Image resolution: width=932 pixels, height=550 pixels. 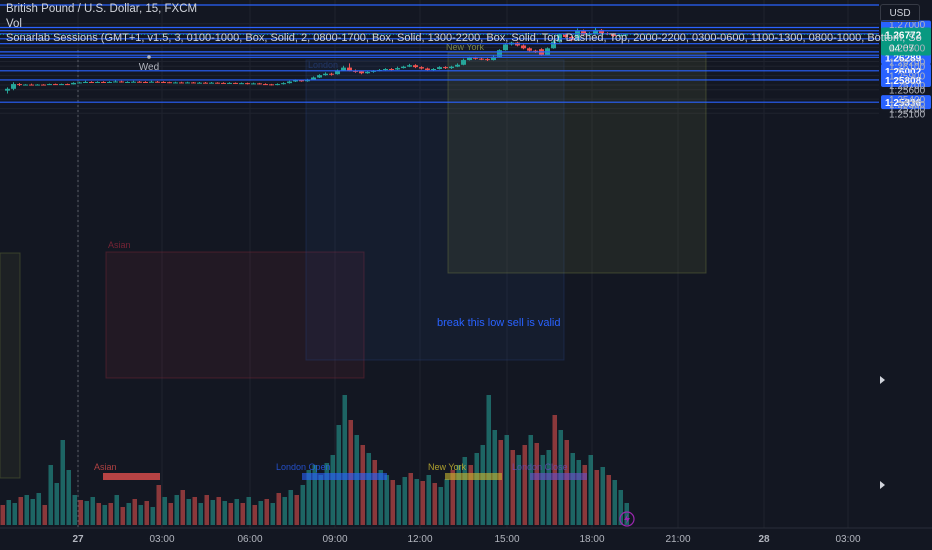 What do you see at coordinates (558, 476) in the screenshot?
I see `session-bar-london-close` at bounding box center [558, 476].